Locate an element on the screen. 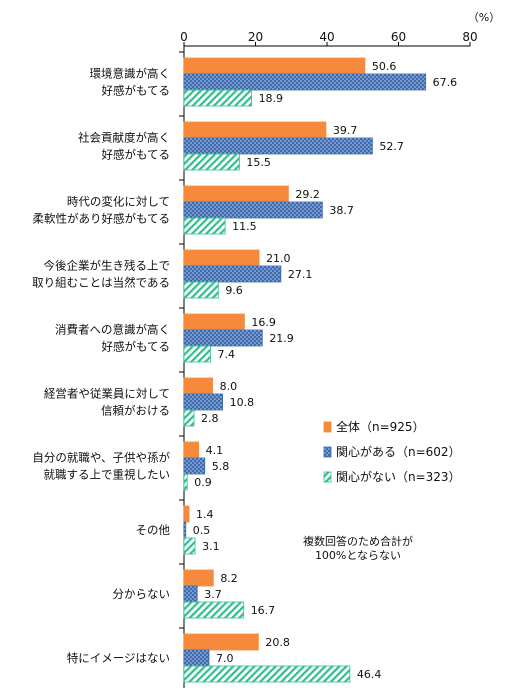 The height and width of the screenshot is (700, 510). value-label: 38.7 is located at coordinates (341, 210).